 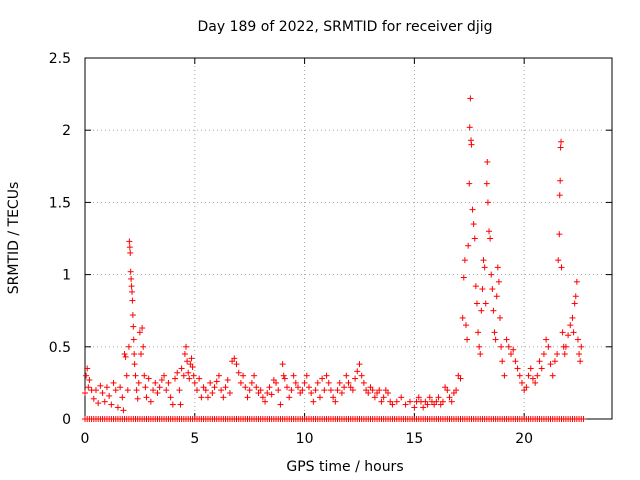 What do you see at coordinates (60, 59) in the screenshot?
I see `y-tick-label: 2.5` at bounding box center [60, 59].